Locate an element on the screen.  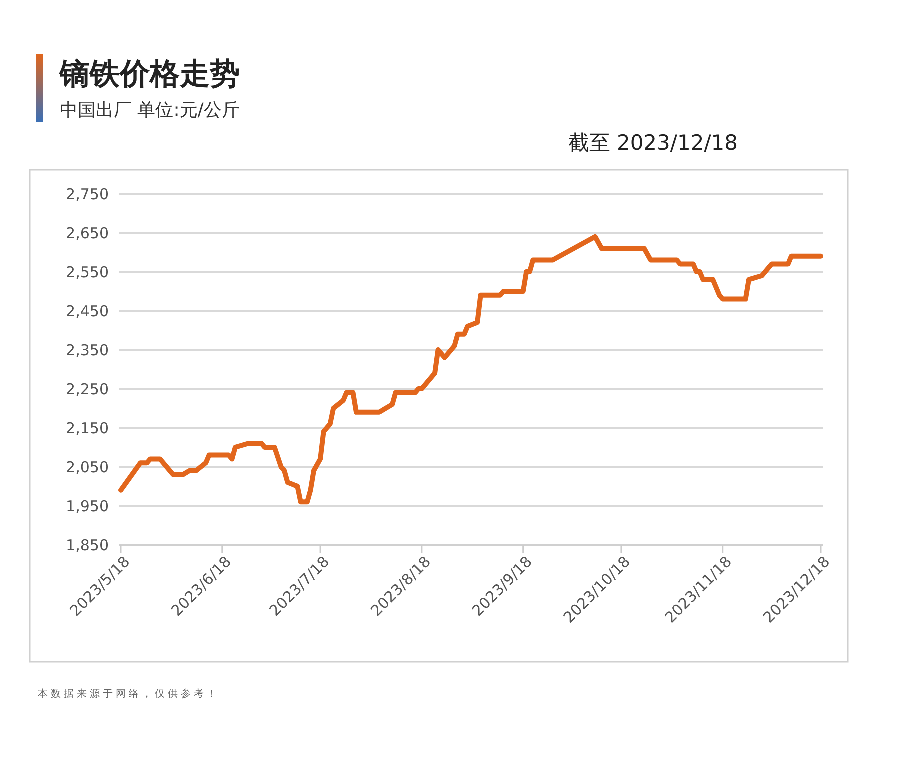
y-tick-label: 2,350 is located at coordinates (87, 350).